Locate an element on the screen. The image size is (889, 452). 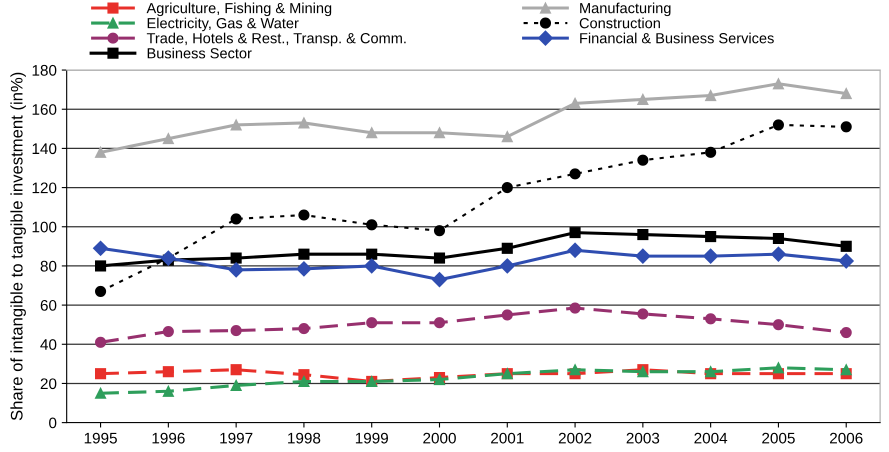
legend-label: Trade, Hotels & Rest., Transp. & Comm. is located at coordinates (276, 39).